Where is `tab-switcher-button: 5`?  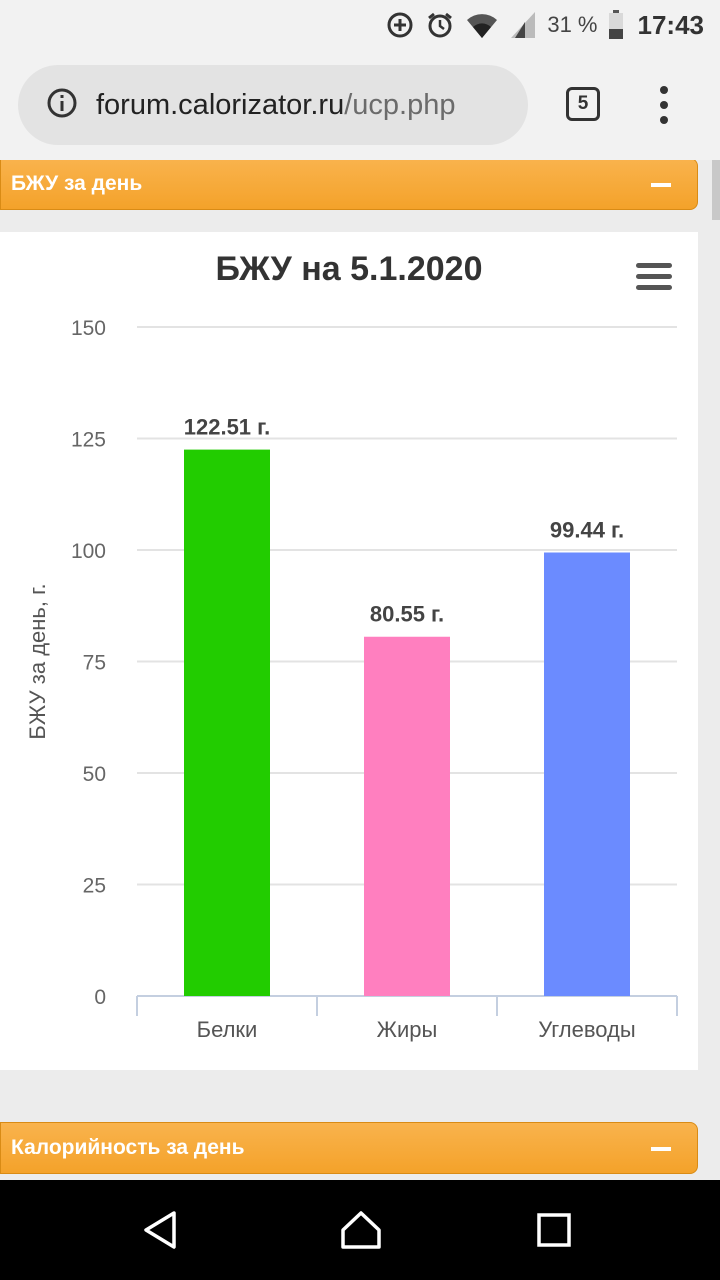
tab-switcher-button: 5 is located at coordinates (583, 104).